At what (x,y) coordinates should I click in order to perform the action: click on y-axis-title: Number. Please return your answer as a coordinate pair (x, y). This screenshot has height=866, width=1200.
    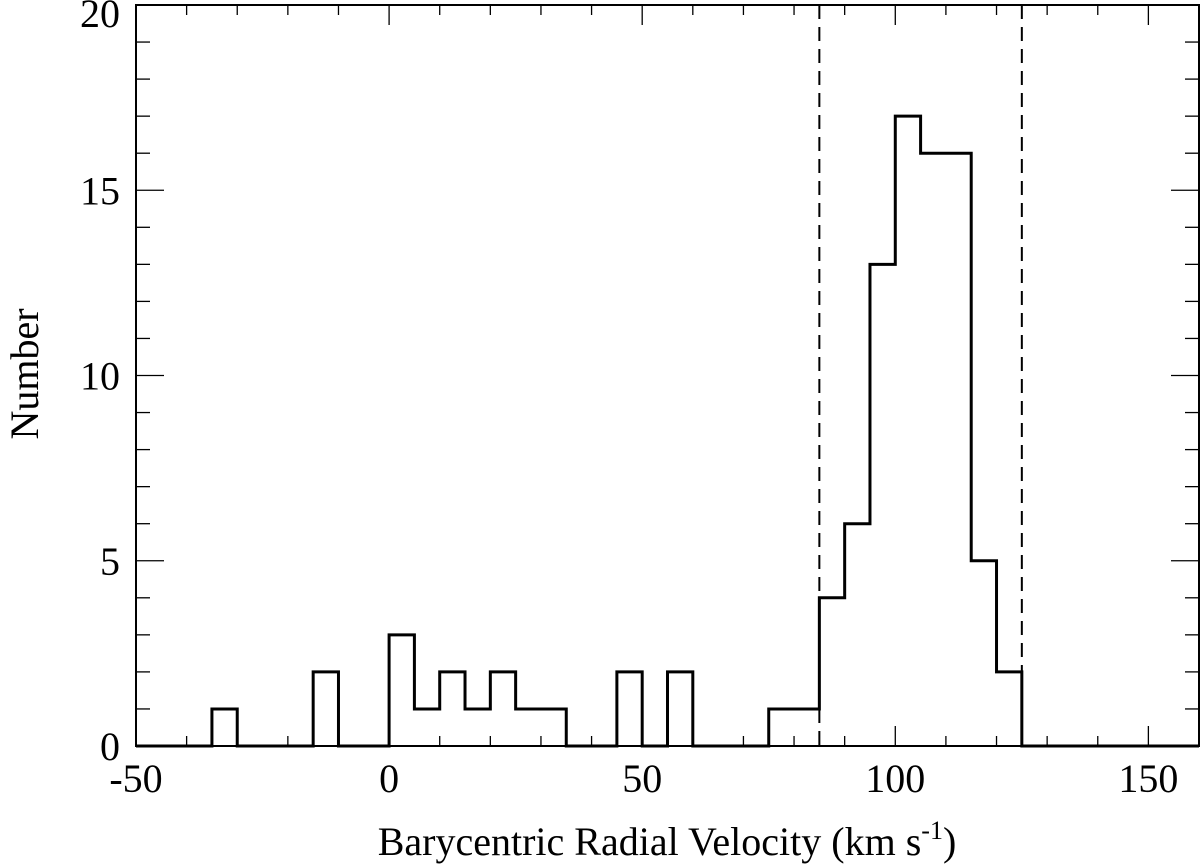
    Looking at the image, I should click on (24, 373).